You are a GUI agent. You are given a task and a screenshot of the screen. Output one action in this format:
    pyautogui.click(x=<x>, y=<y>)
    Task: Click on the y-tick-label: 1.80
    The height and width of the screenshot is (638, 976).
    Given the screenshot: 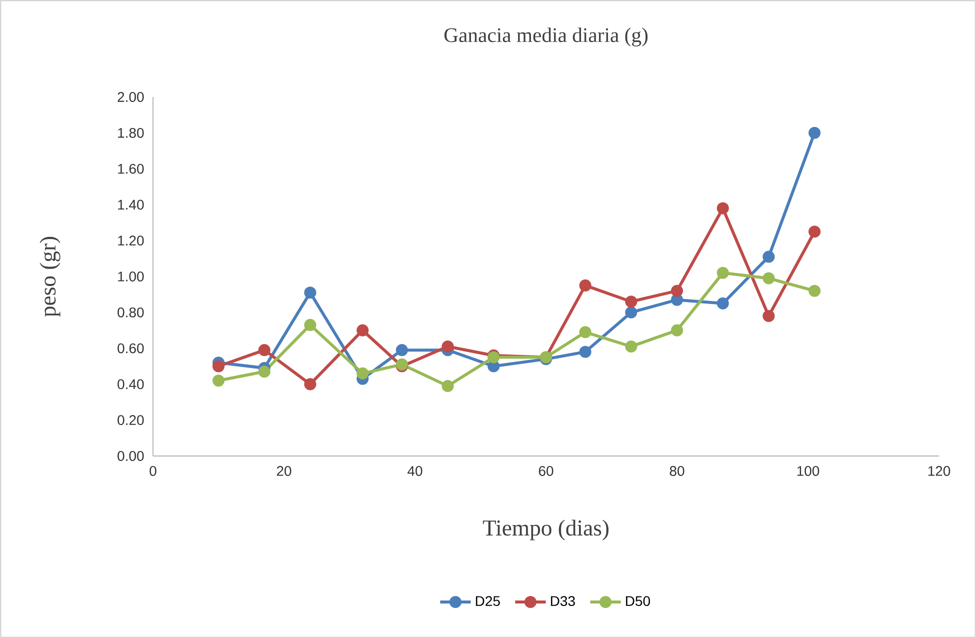 What is the action you would take?
    pyautogui.click(x=131, y=133)
    